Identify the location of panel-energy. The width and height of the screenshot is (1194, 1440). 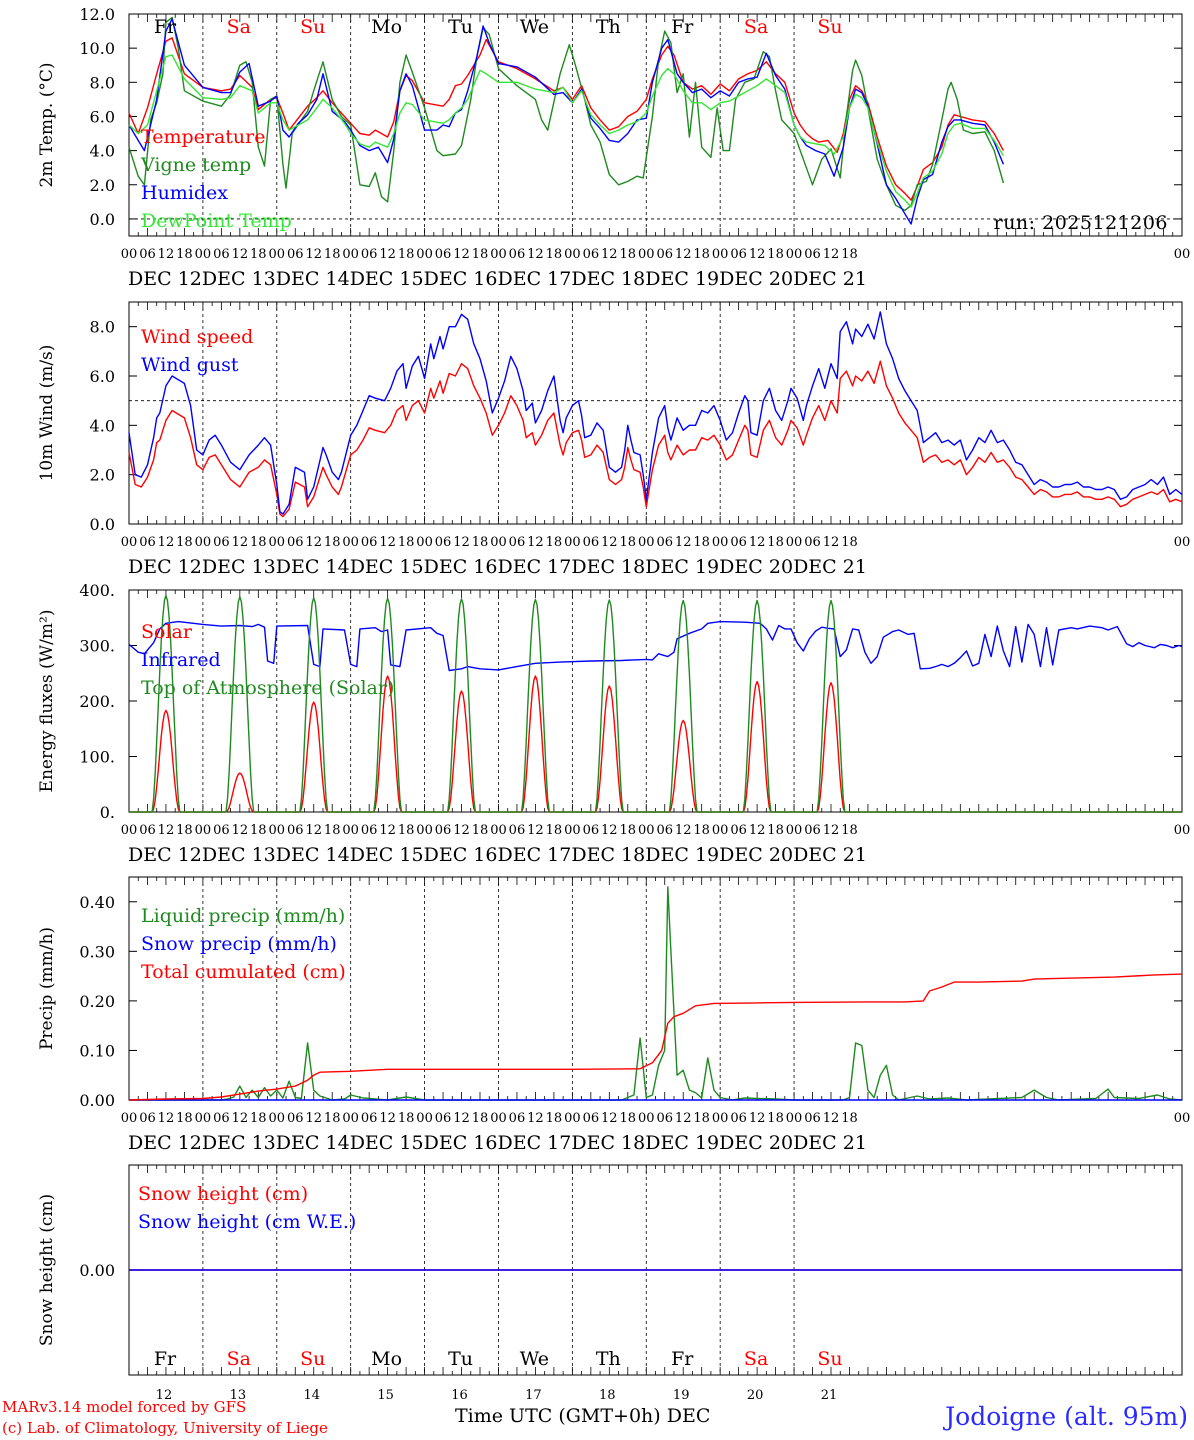
(655, 701).